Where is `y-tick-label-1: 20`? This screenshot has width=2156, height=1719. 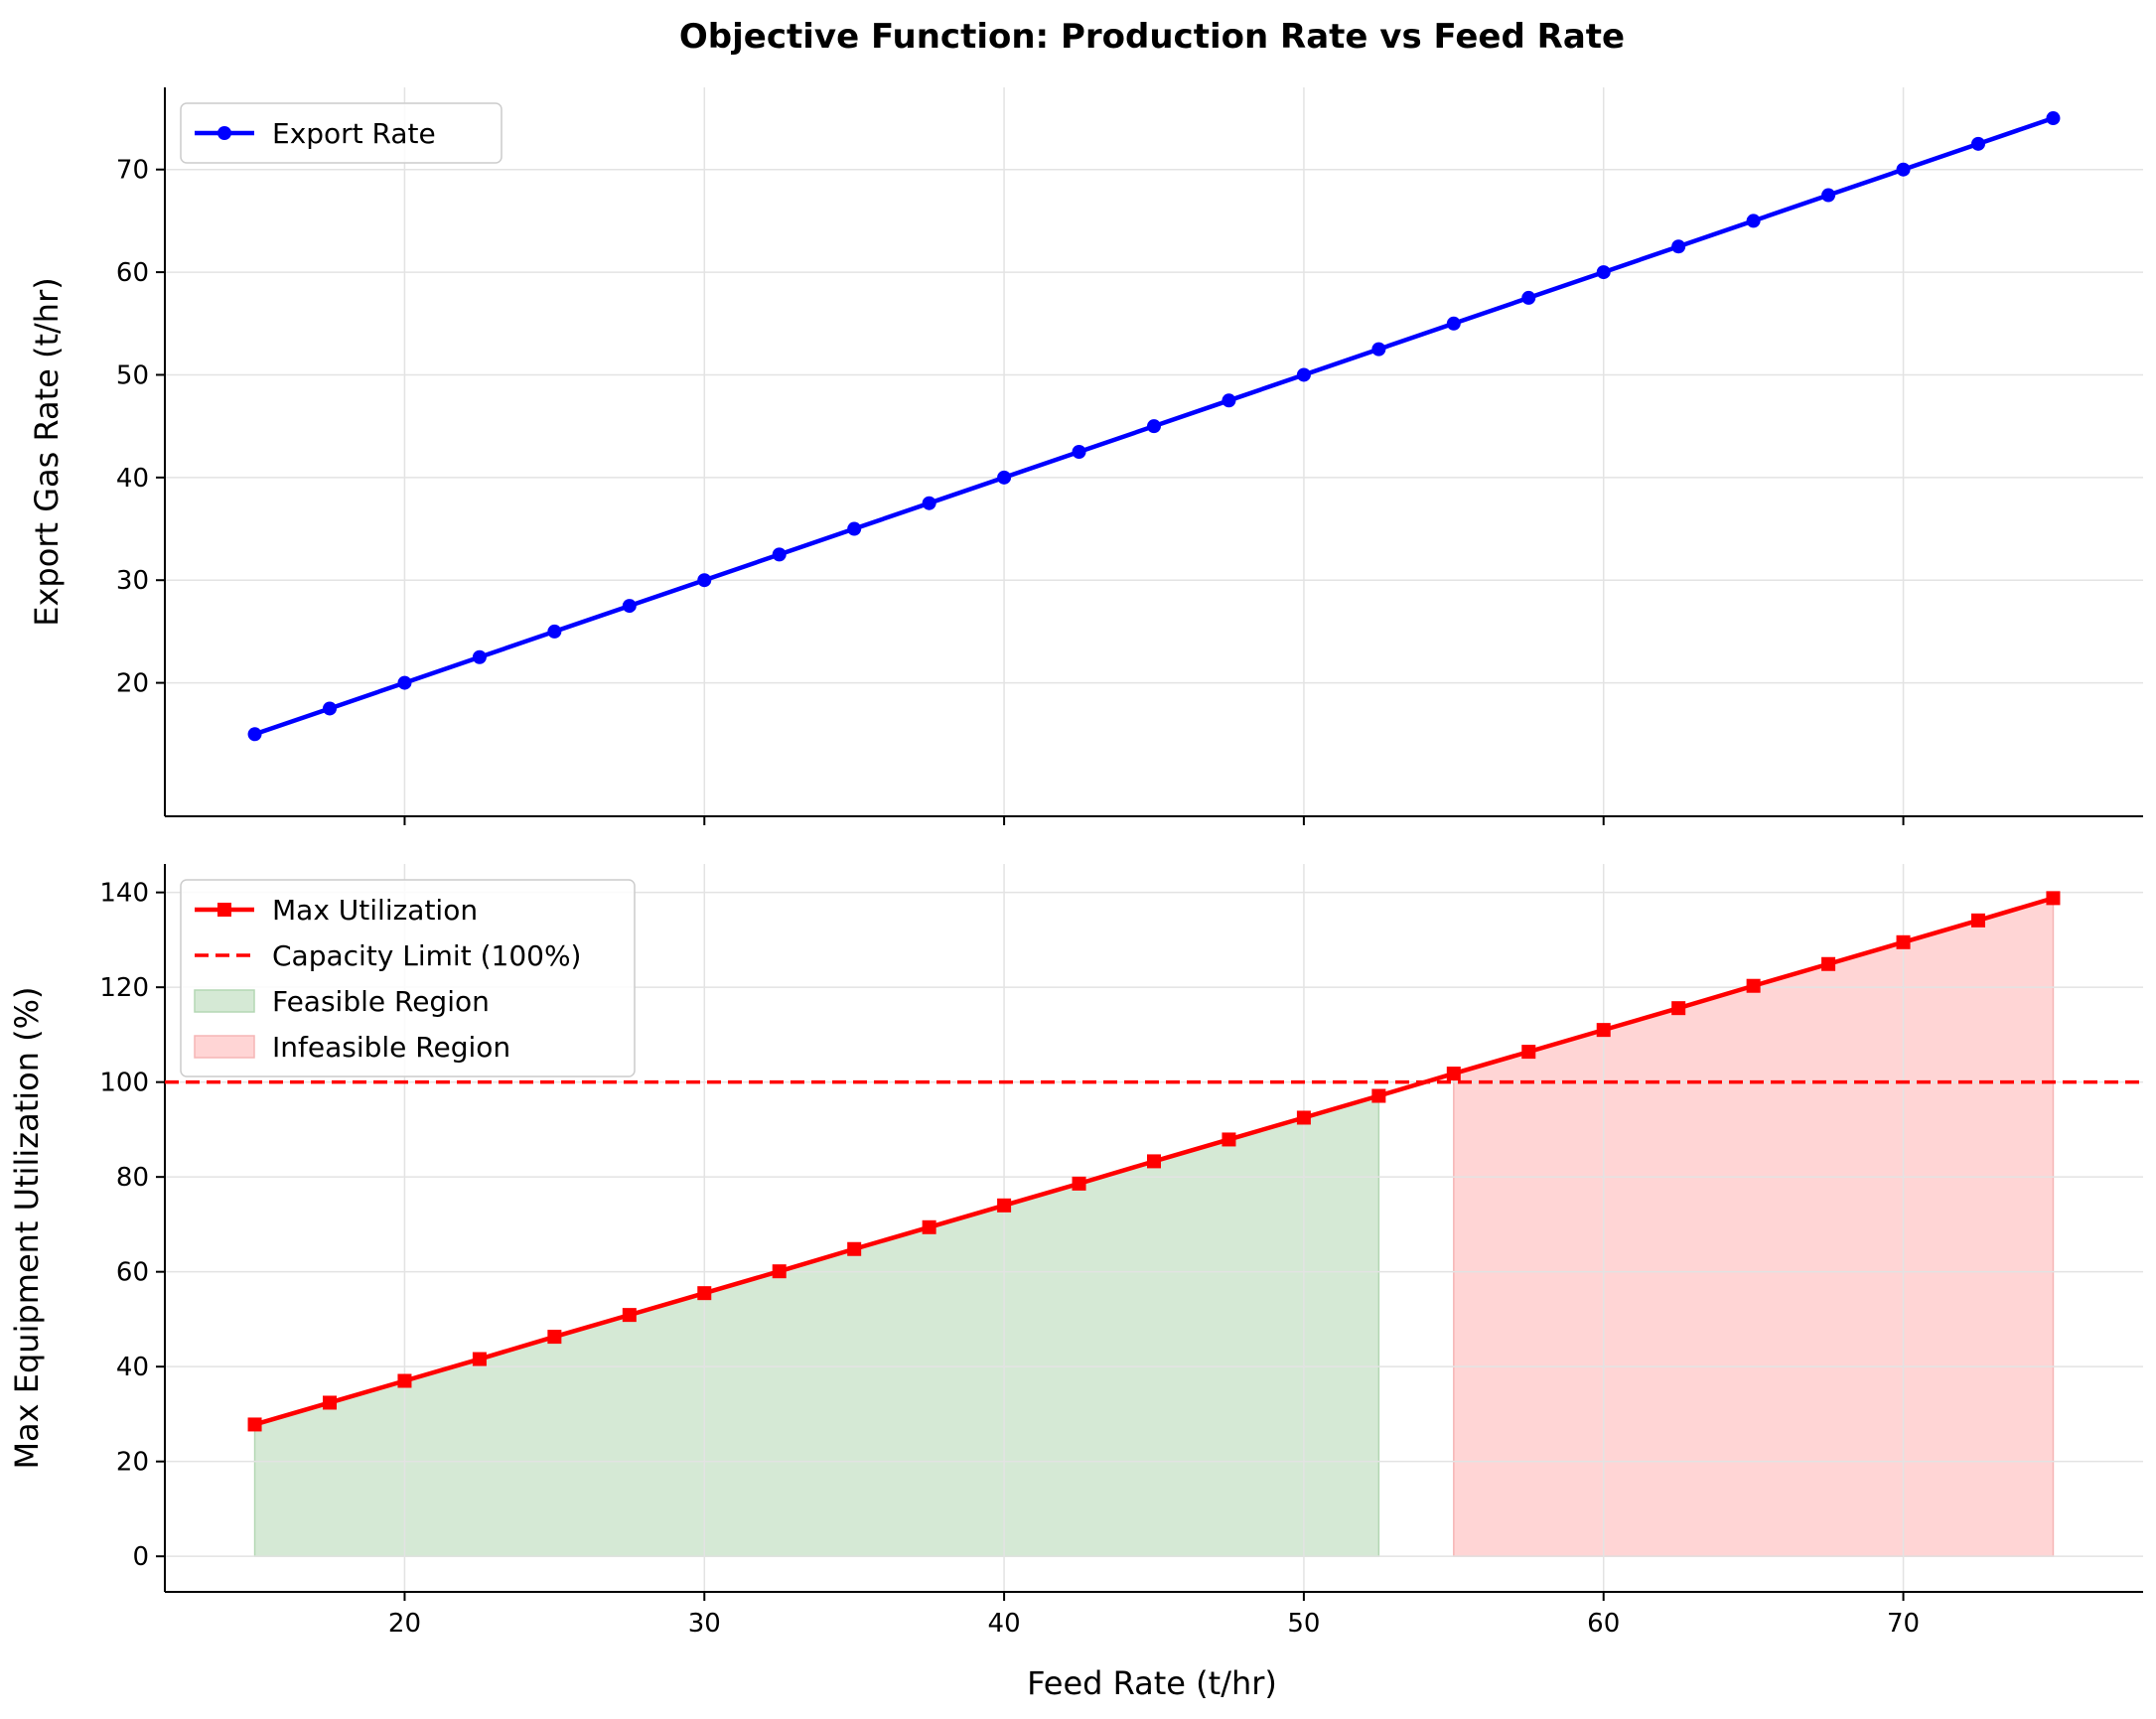 y-tick-label-1: 20 is located at coordinates (133, 1463).